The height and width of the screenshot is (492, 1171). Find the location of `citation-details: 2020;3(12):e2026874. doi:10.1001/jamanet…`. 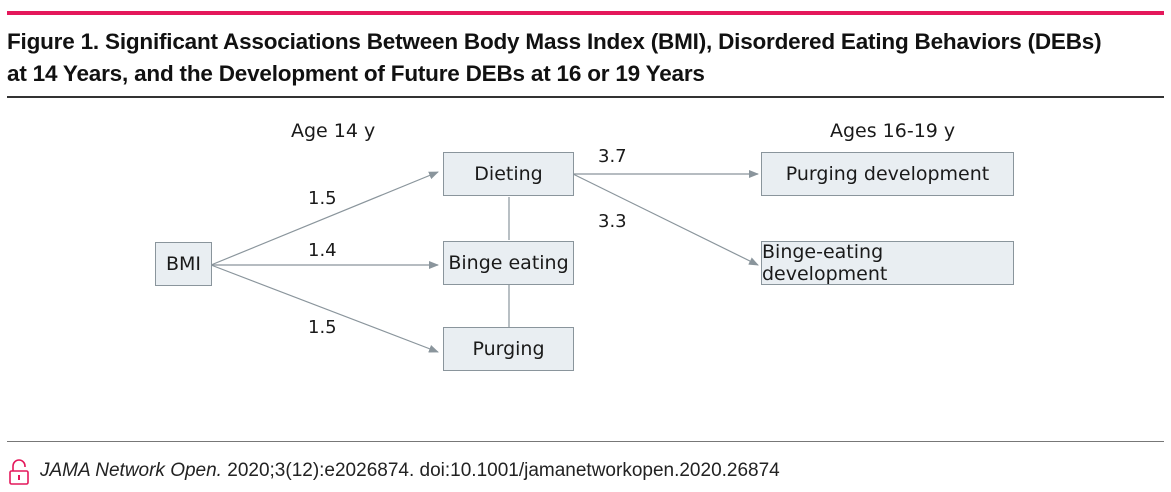

citation-details: 2020;3(12):e2026874. doi:10.1001/jamanet… is located at coordinates (500, 470).